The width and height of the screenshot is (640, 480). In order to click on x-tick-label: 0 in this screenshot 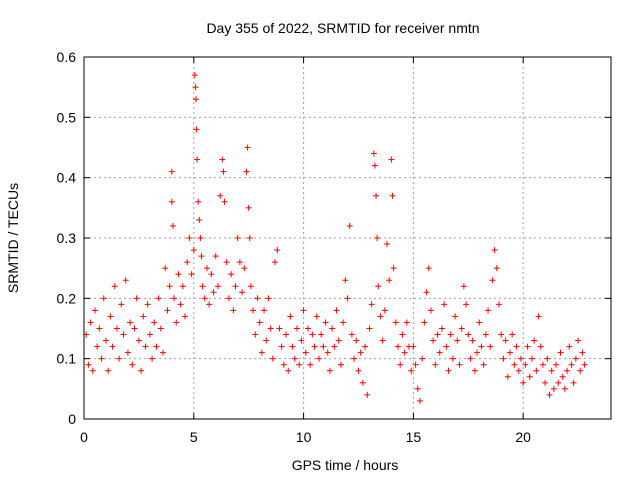, I will do `click(84, 437)`.